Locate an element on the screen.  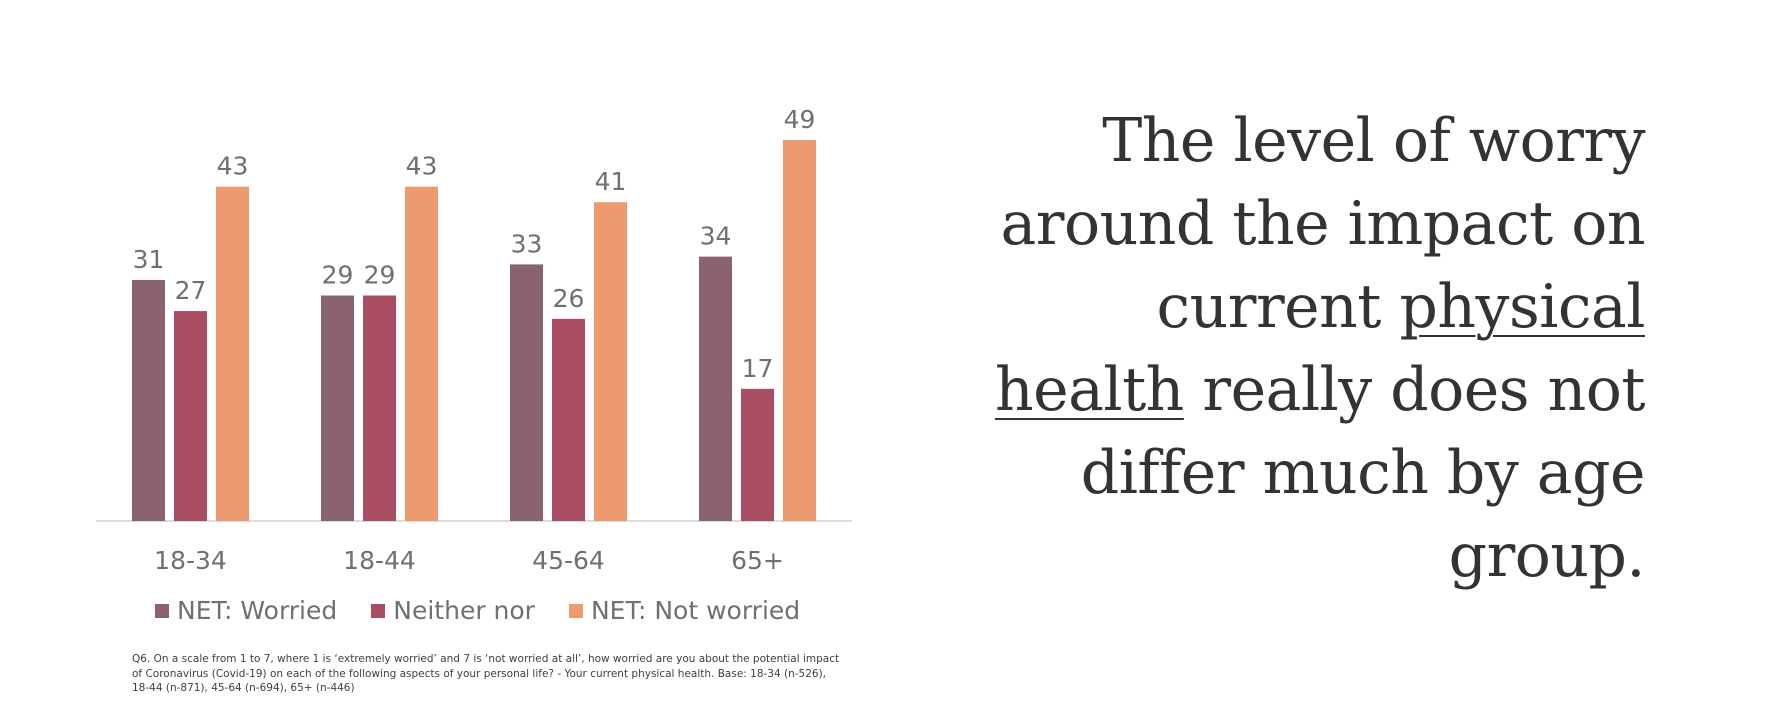
legend-swatch-worried is located at coordinates (162, 610).